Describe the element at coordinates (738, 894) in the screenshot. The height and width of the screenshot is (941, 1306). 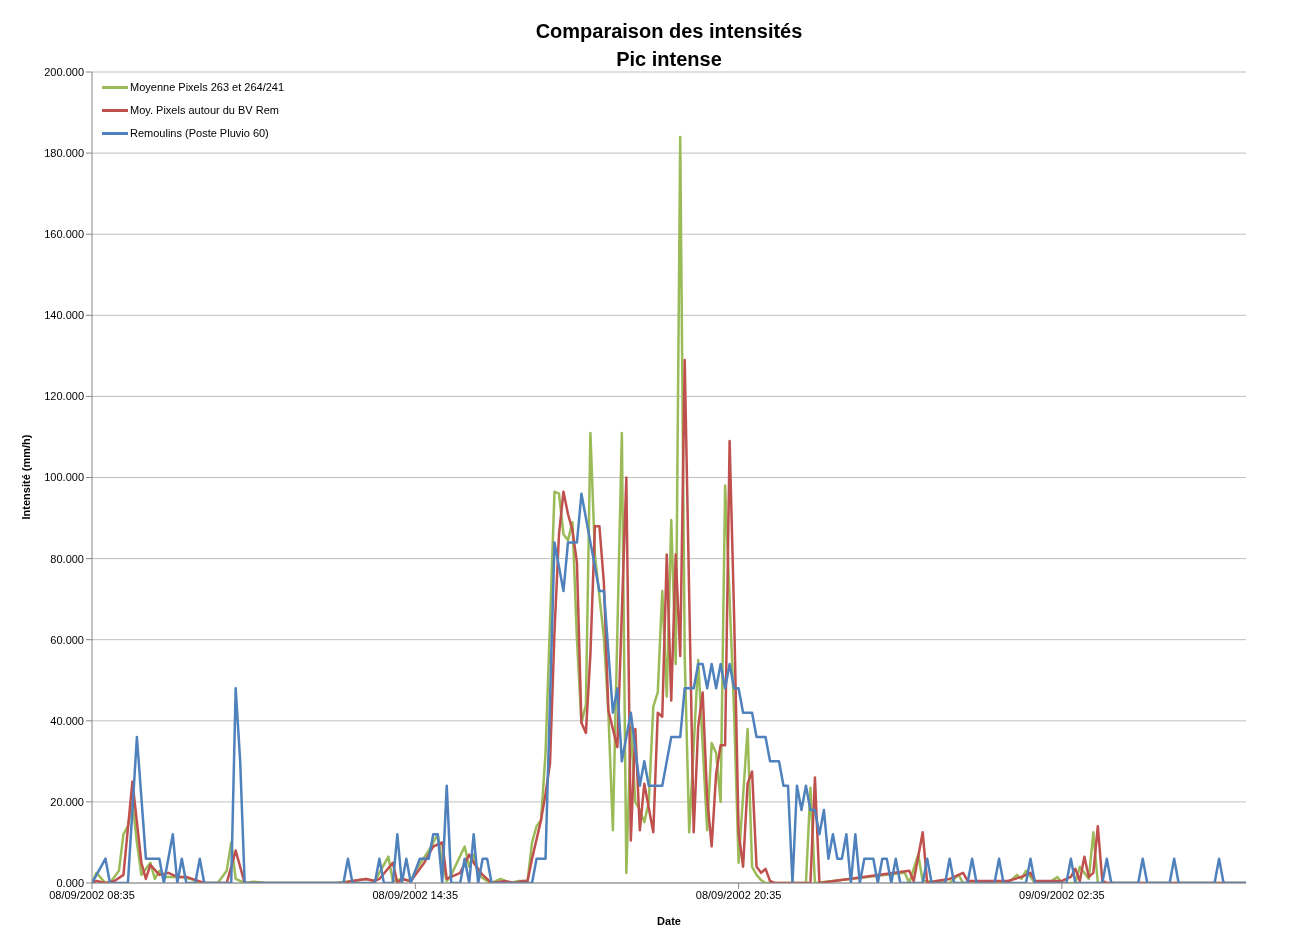
I see `x-tick-label: 08/09/2002 20:35` at that location.